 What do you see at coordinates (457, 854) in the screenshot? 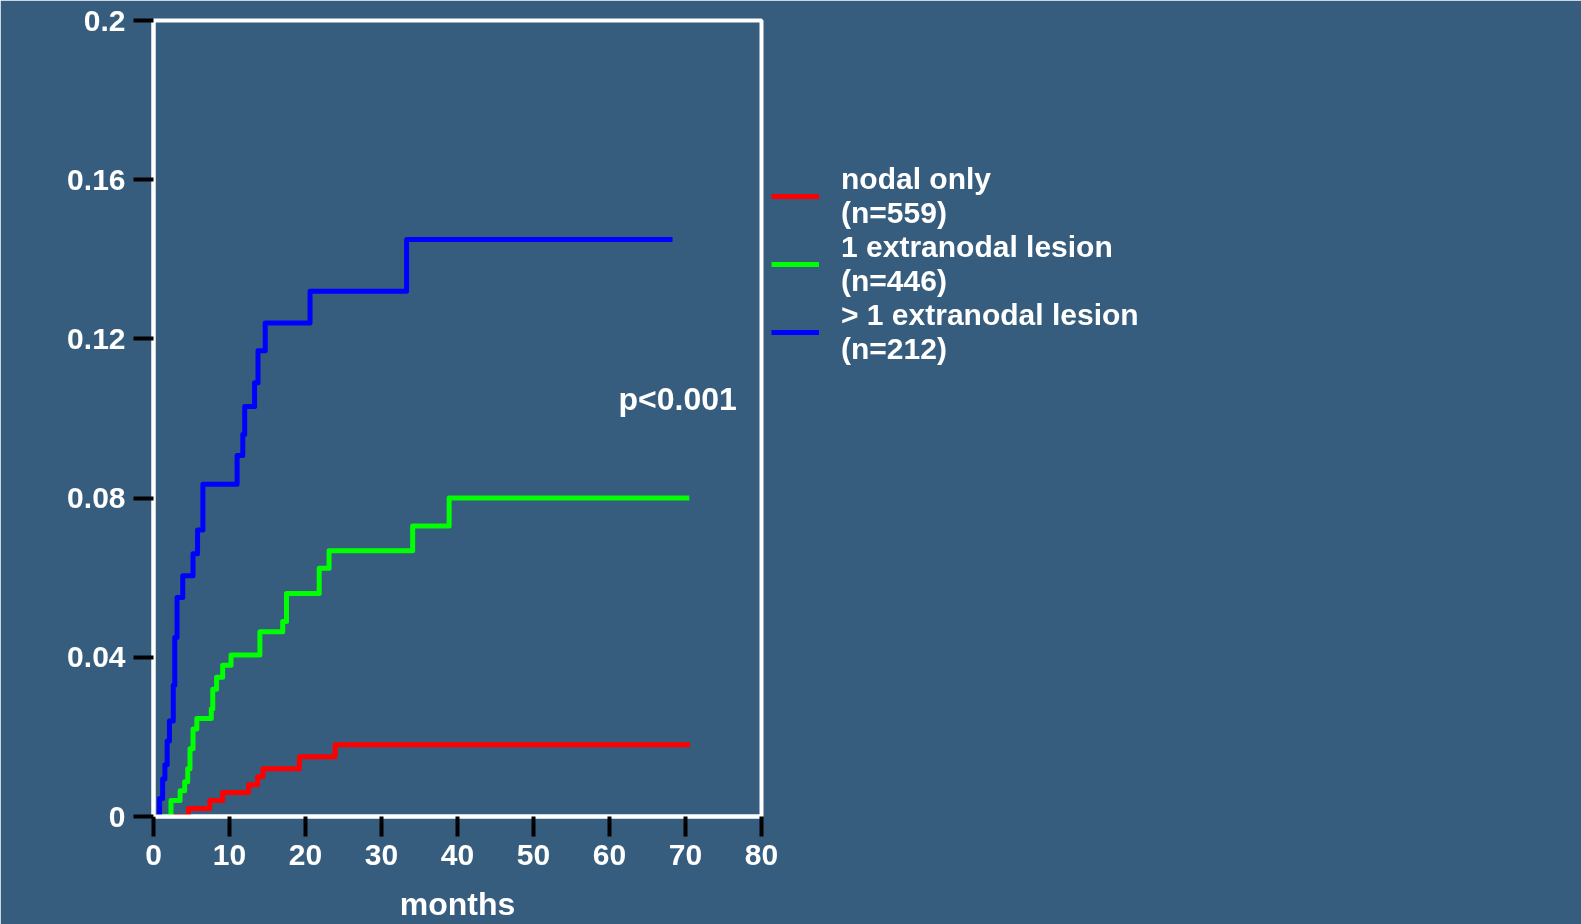
I see `x-tick-label: 40` at bounding box center [457, 854].